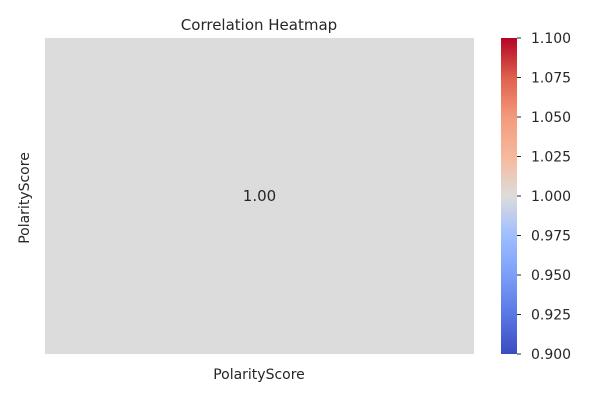 The width and height of the screenshot is (600, 400). What do you see at coordinates (259, 375) in the screenshot?
I see `x-axis-tick-label: PolarityScore` at bounding box center [259, 375].